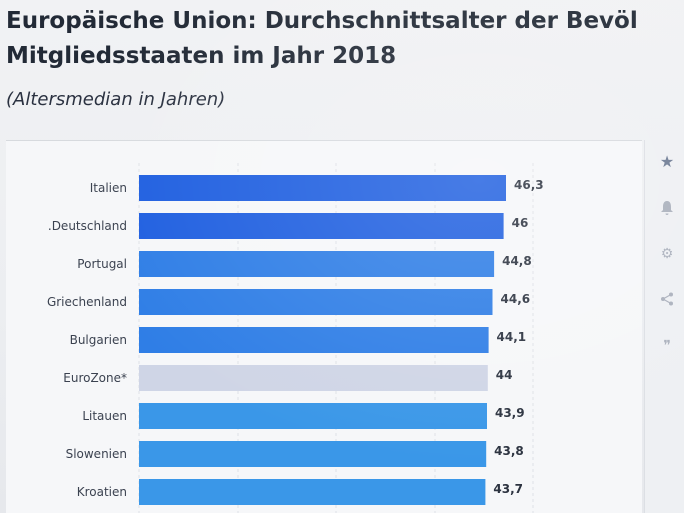 This screenshot has height=513, width=684. What do you see at coordinates (312, 492) in the screenshot?
I see `bar-kroatien` at bounding box center [312, 492].